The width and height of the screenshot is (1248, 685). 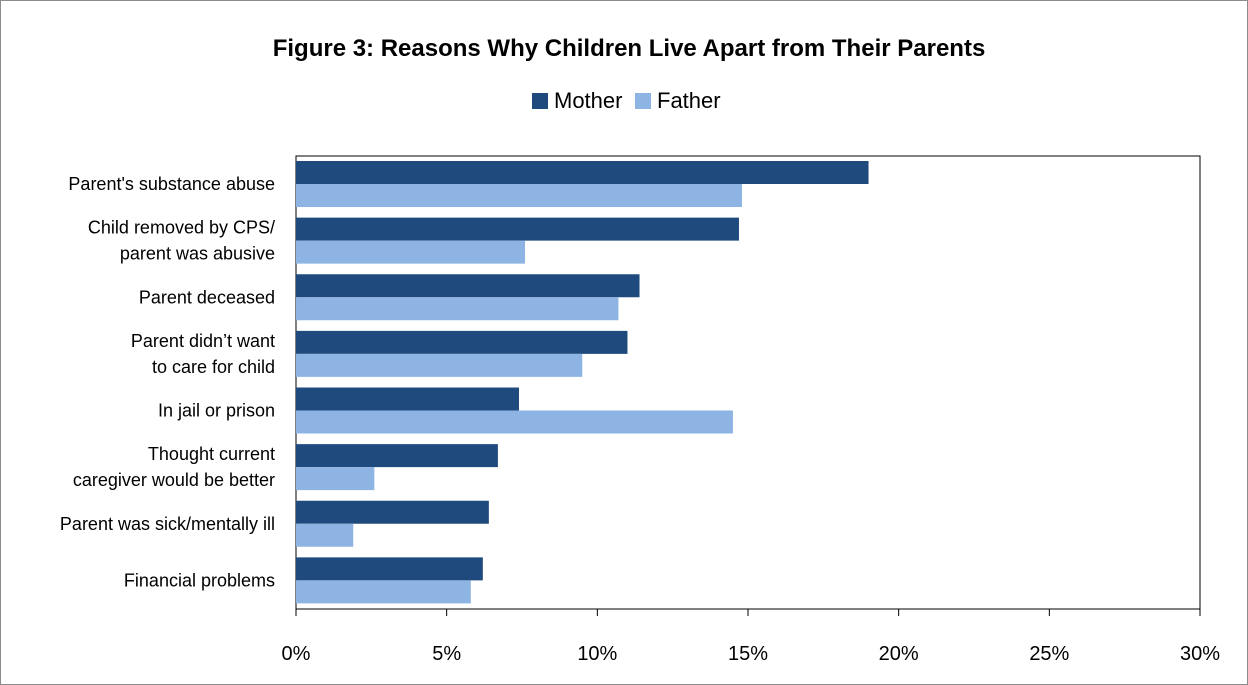 What do you see at coordinates (199, 580) in the screenshot?
I see `category-label-7-0: Financial problems` at bounding box center [199, 580].